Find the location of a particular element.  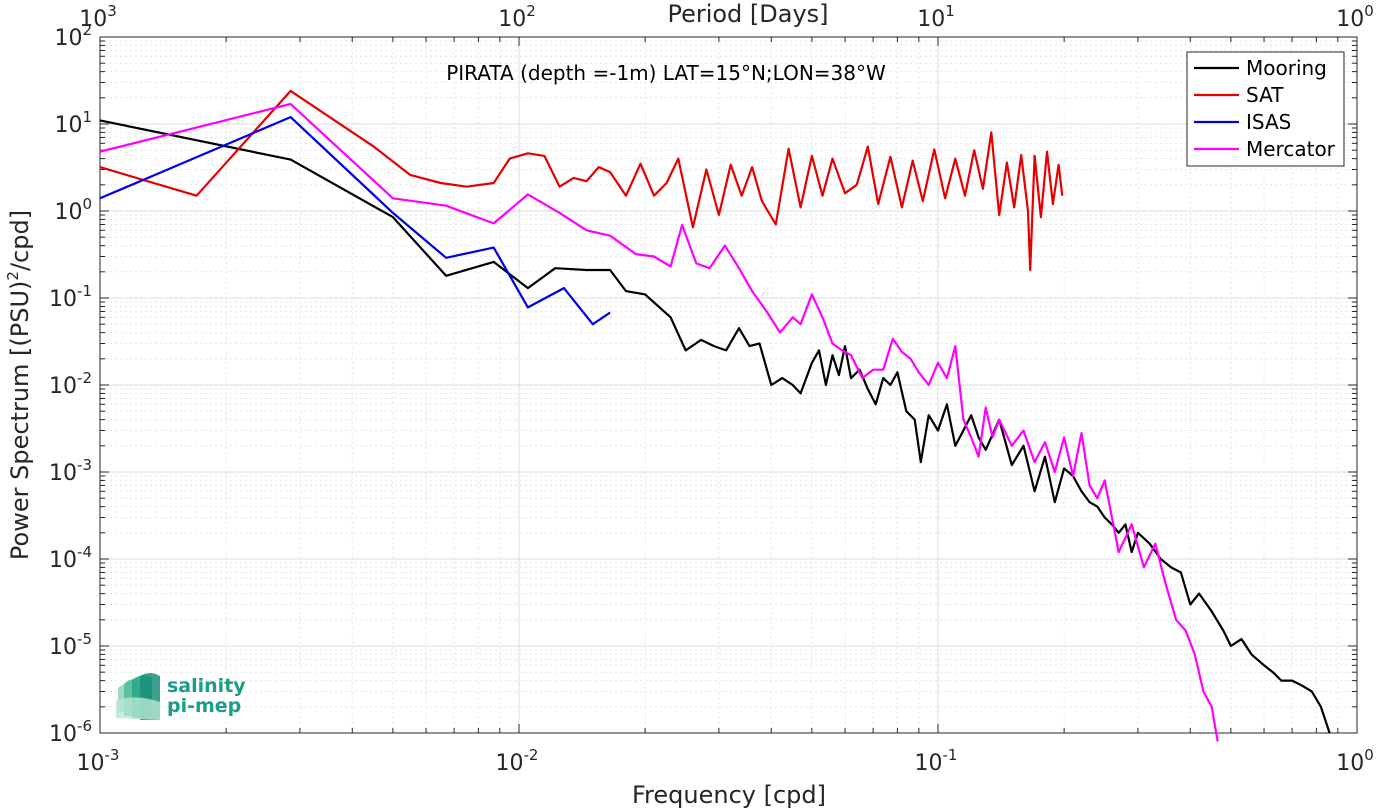

top-tick-label: 10² is located at coordinates (517, 17).